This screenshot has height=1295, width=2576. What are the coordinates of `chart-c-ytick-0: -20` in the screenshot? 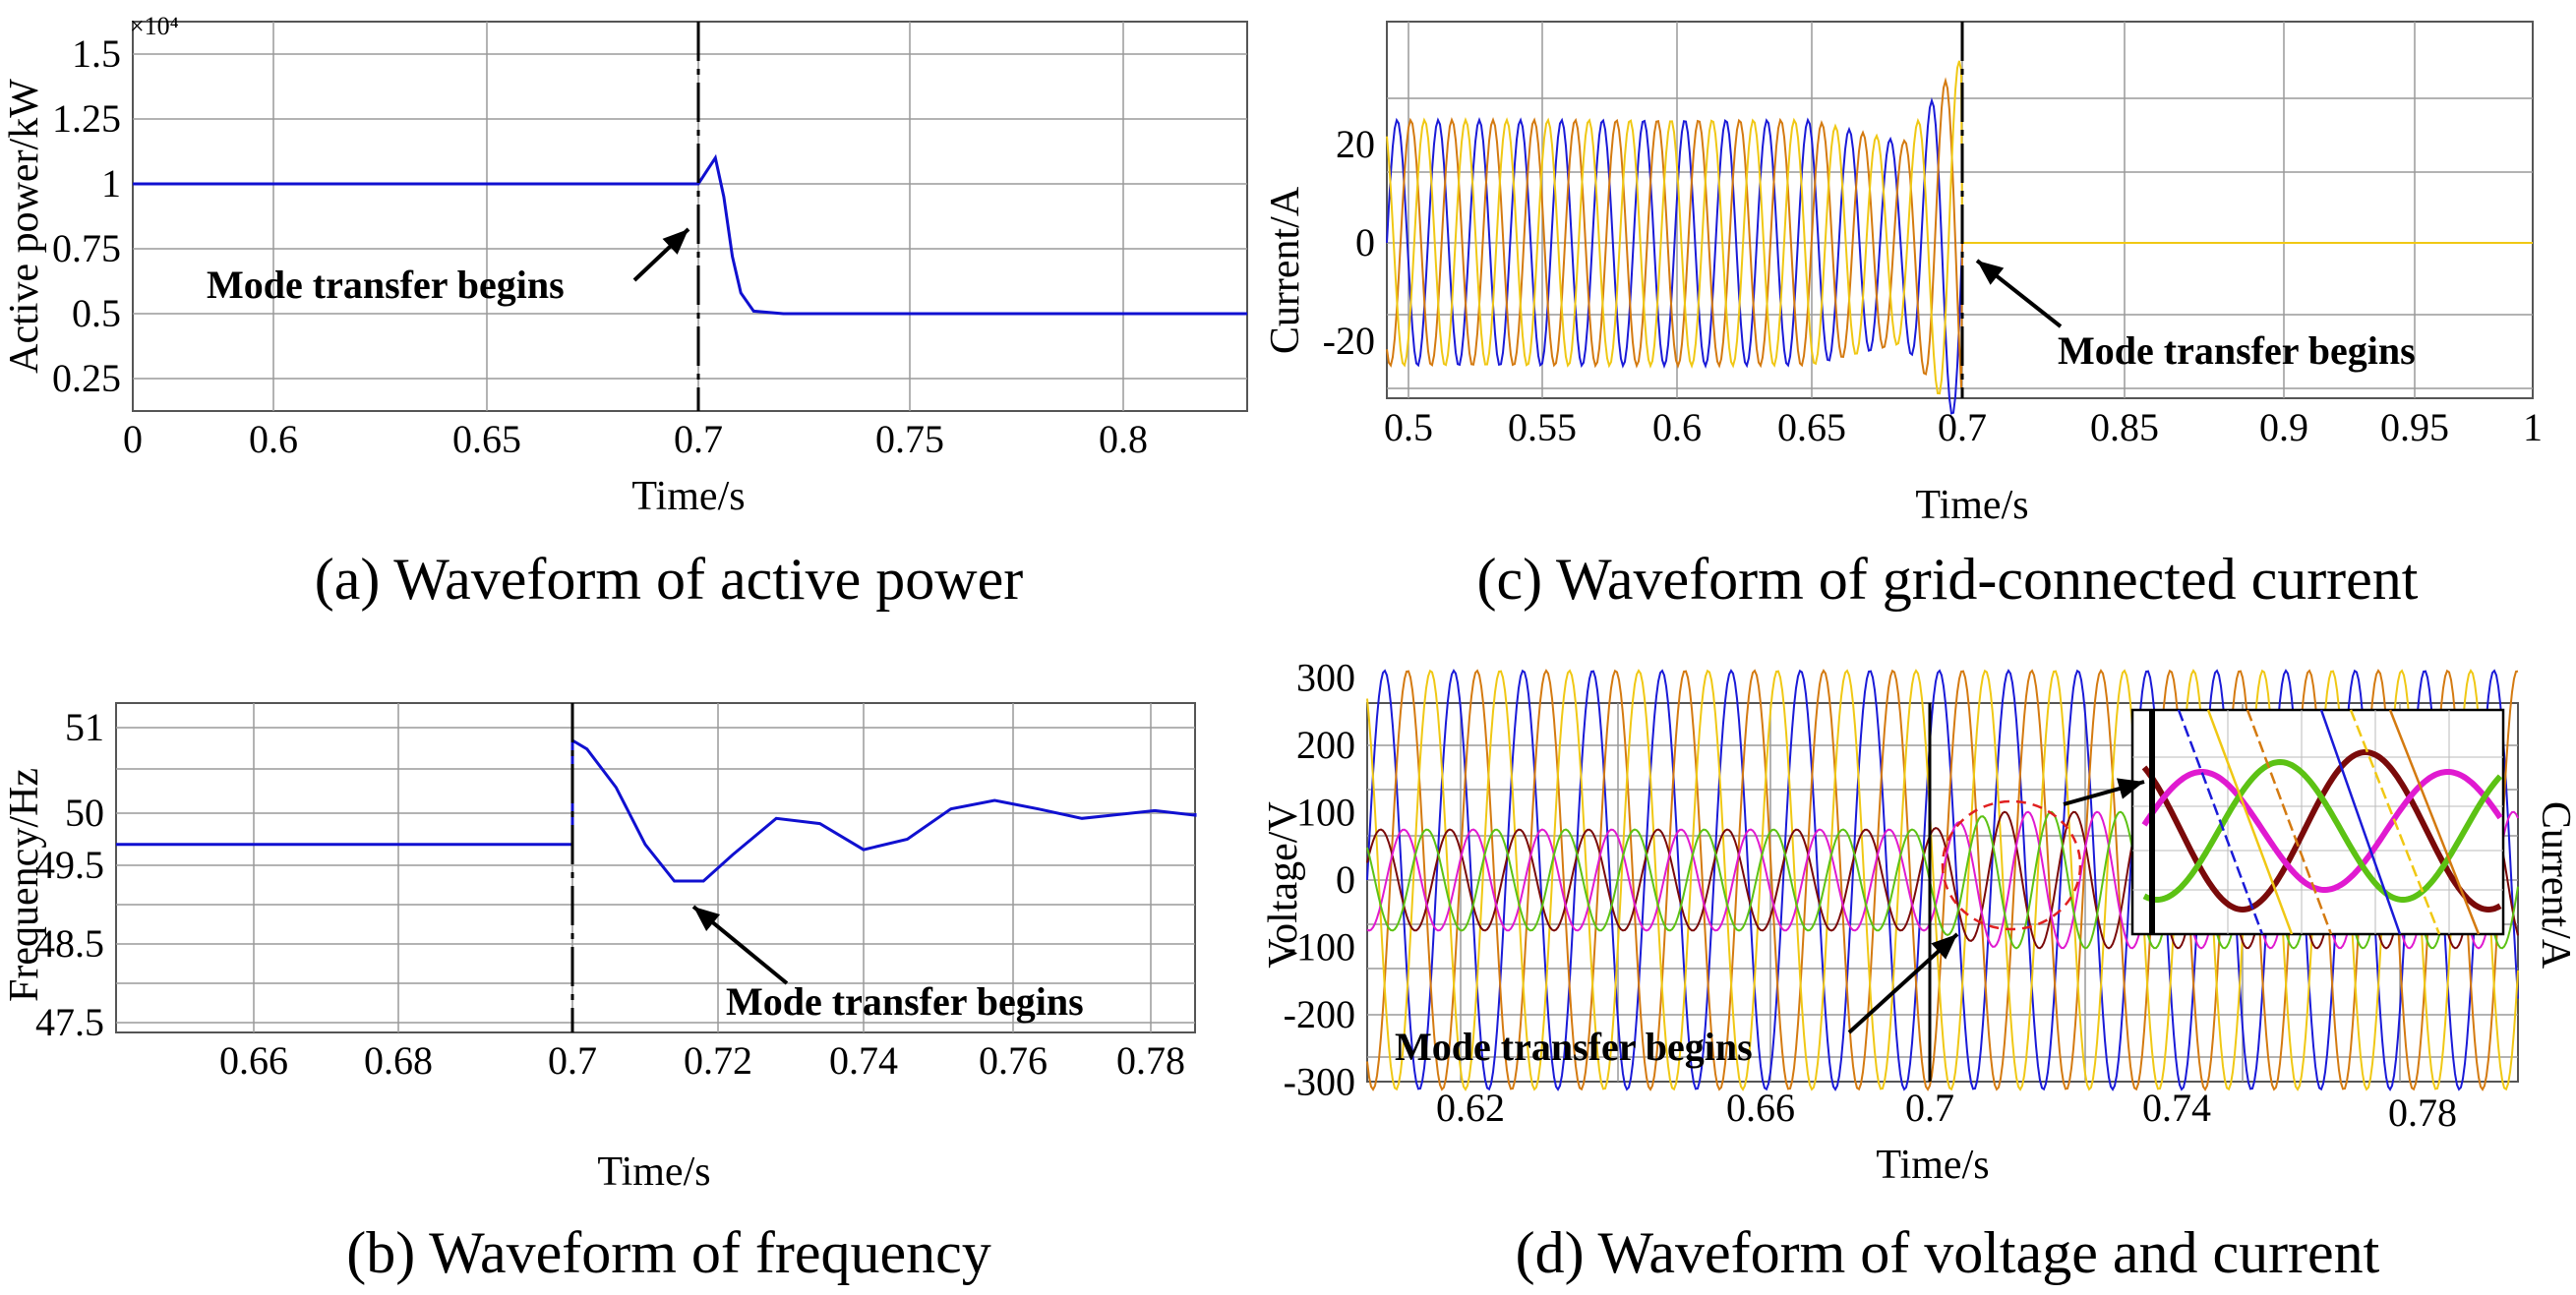 It's located at (1349, 341).